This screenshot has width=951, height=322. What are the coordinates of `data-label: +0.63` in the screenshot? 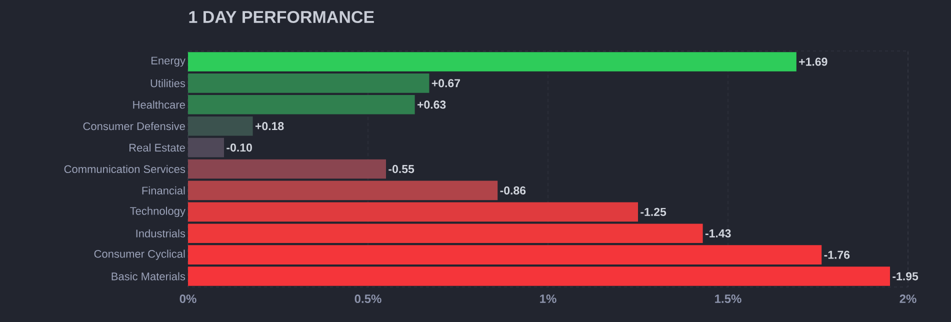 It's located at (431, 104).